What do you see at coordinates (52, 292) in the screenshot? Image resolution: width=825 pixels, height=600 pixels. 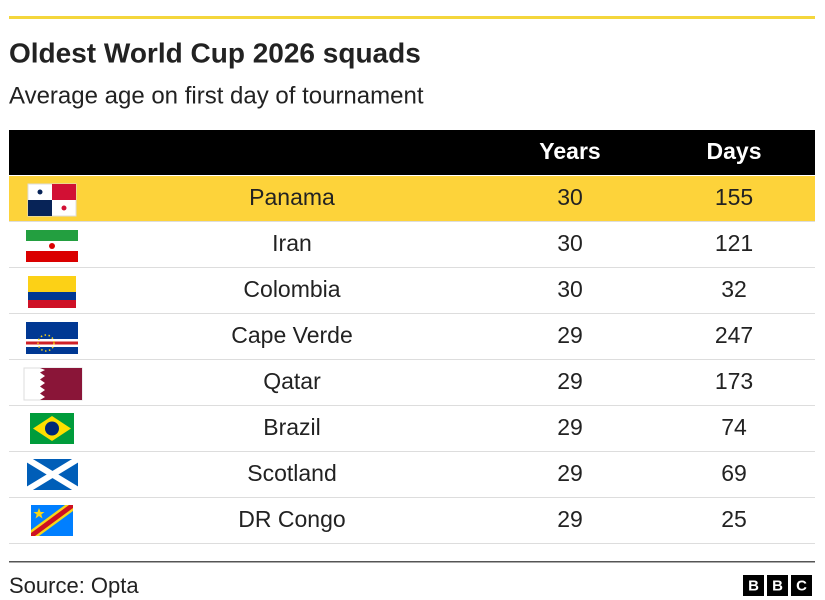 I see `flag-colombia` at bounding box center [52, 292].